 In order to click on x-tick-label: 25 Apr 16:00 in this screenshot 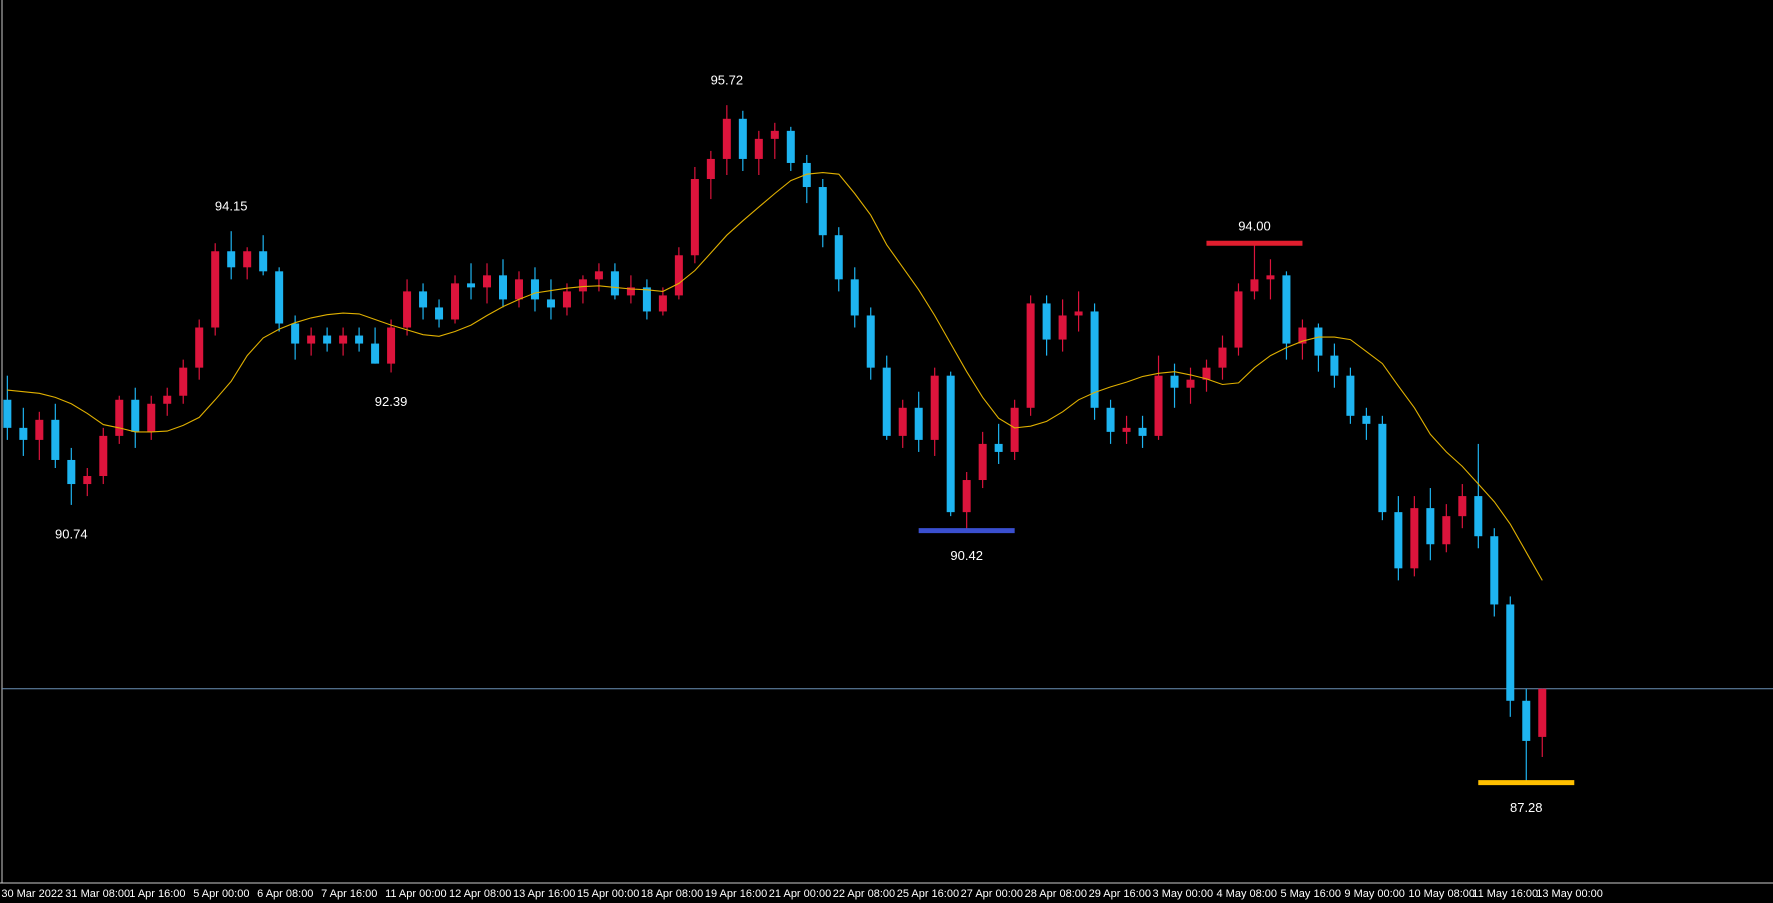, I will do `click(928, 894)`.